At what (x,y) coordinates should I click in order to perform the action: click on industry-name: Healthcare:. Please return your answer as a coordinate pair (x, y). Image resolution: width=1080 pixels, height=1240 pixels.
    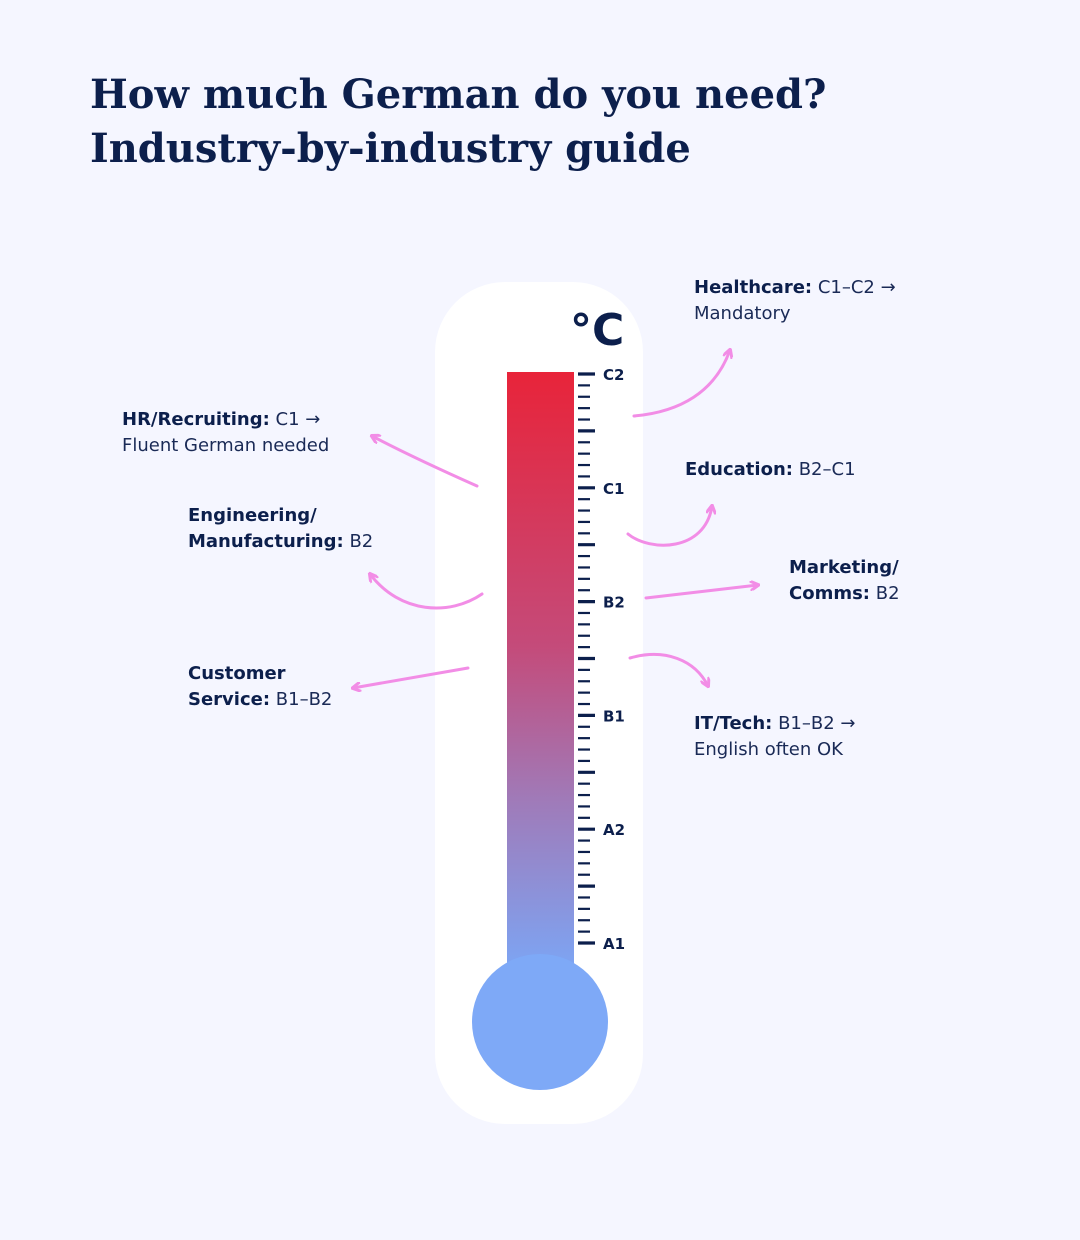
    Looking at the image, I should click on (753, 287).